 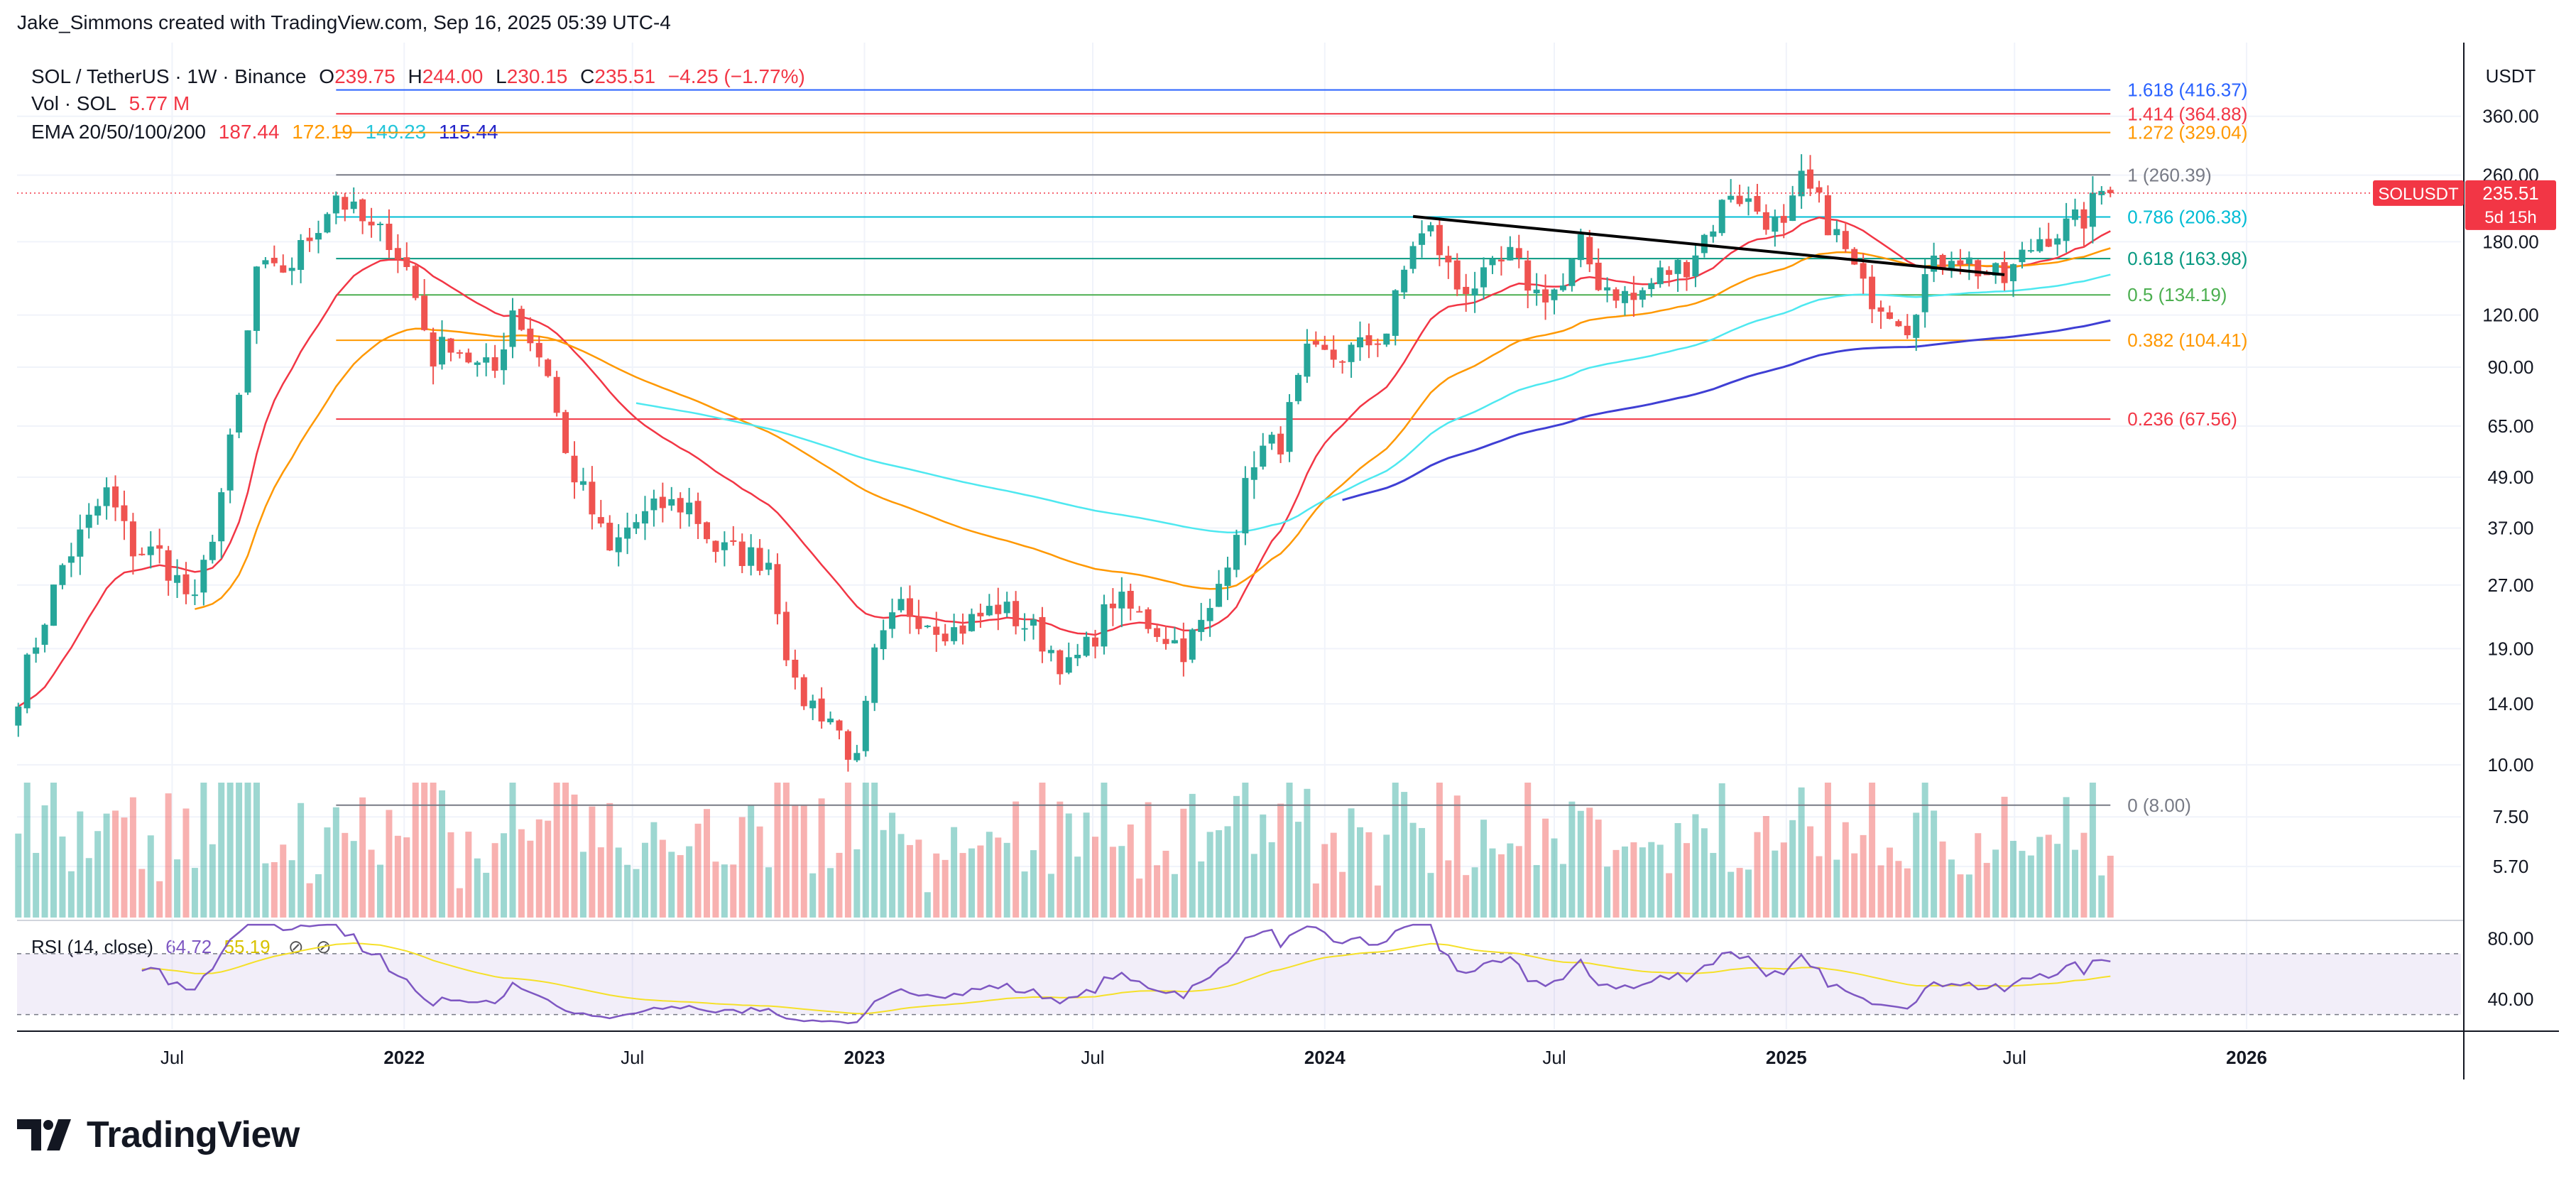 I want to click on rsi-tick-label: 40.00, so click(x=2510, y=999).